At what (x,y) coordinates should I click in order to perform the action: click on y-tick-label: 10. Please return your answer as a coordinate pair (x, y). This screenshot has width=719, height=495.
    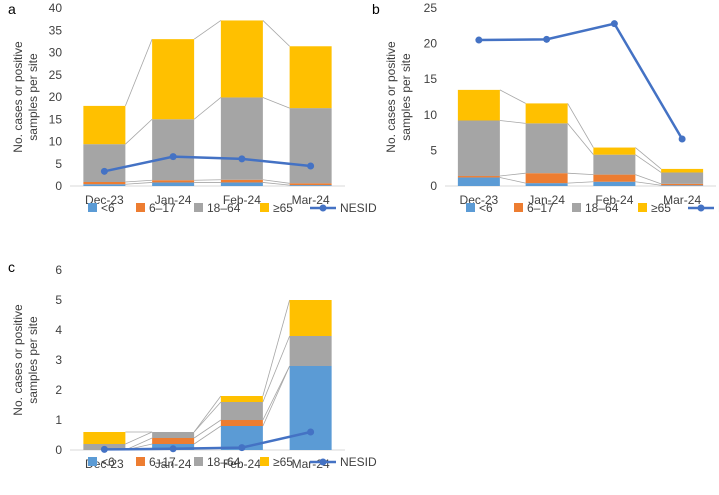
    Looking at the image, I should click on (56, 142).